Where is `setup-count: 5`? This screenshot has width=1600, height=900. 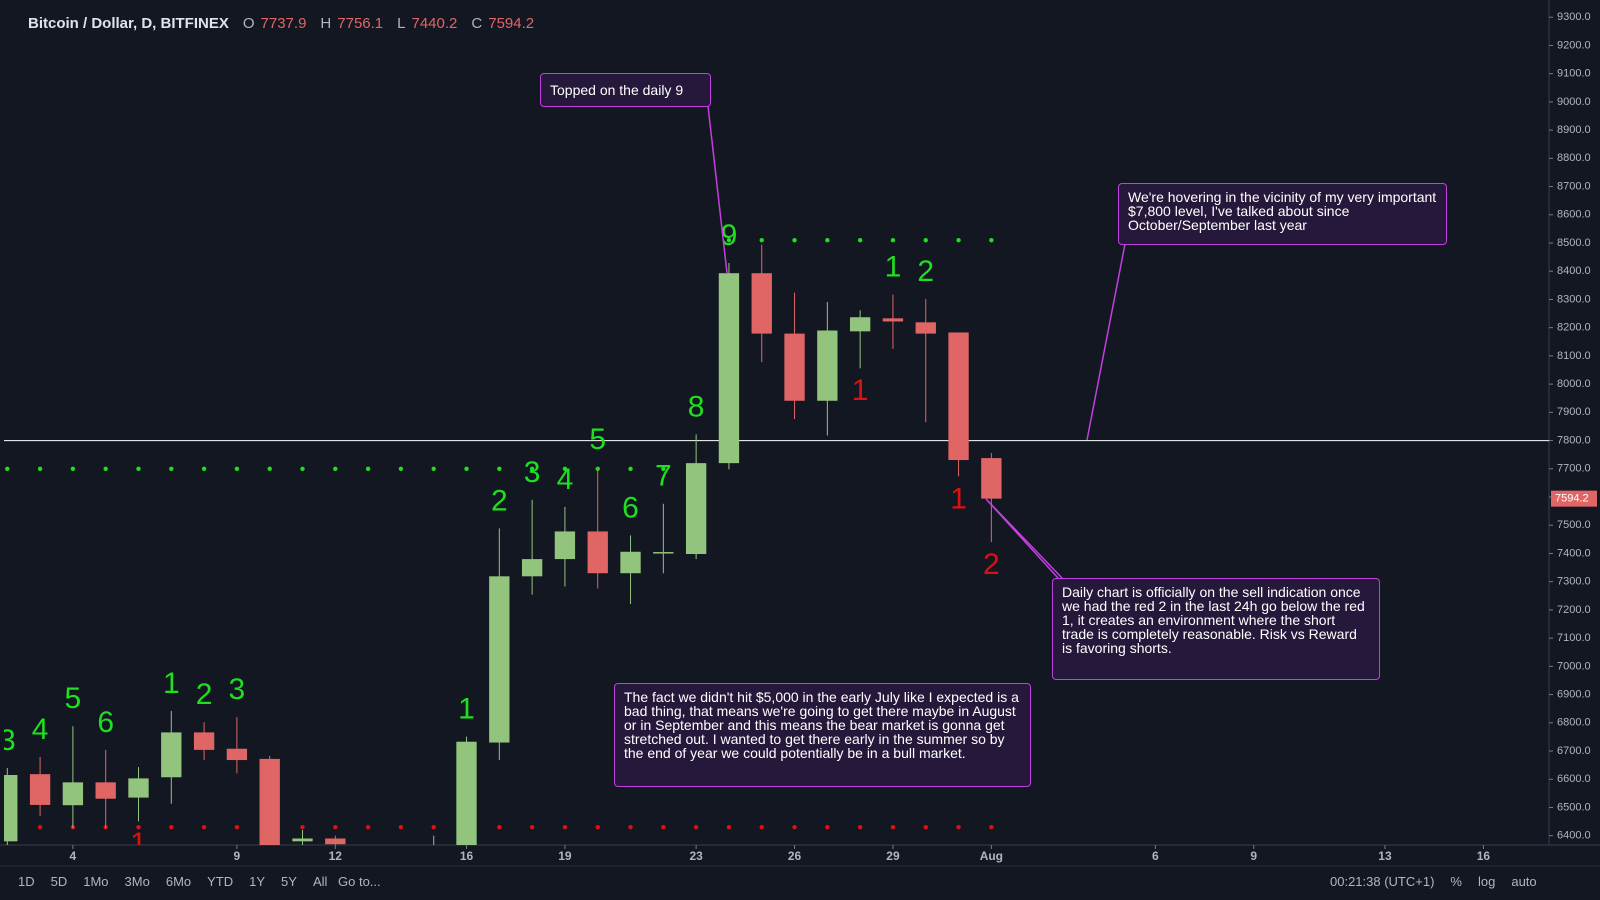 setup-count: 5 is located at coordinates (73, 698).